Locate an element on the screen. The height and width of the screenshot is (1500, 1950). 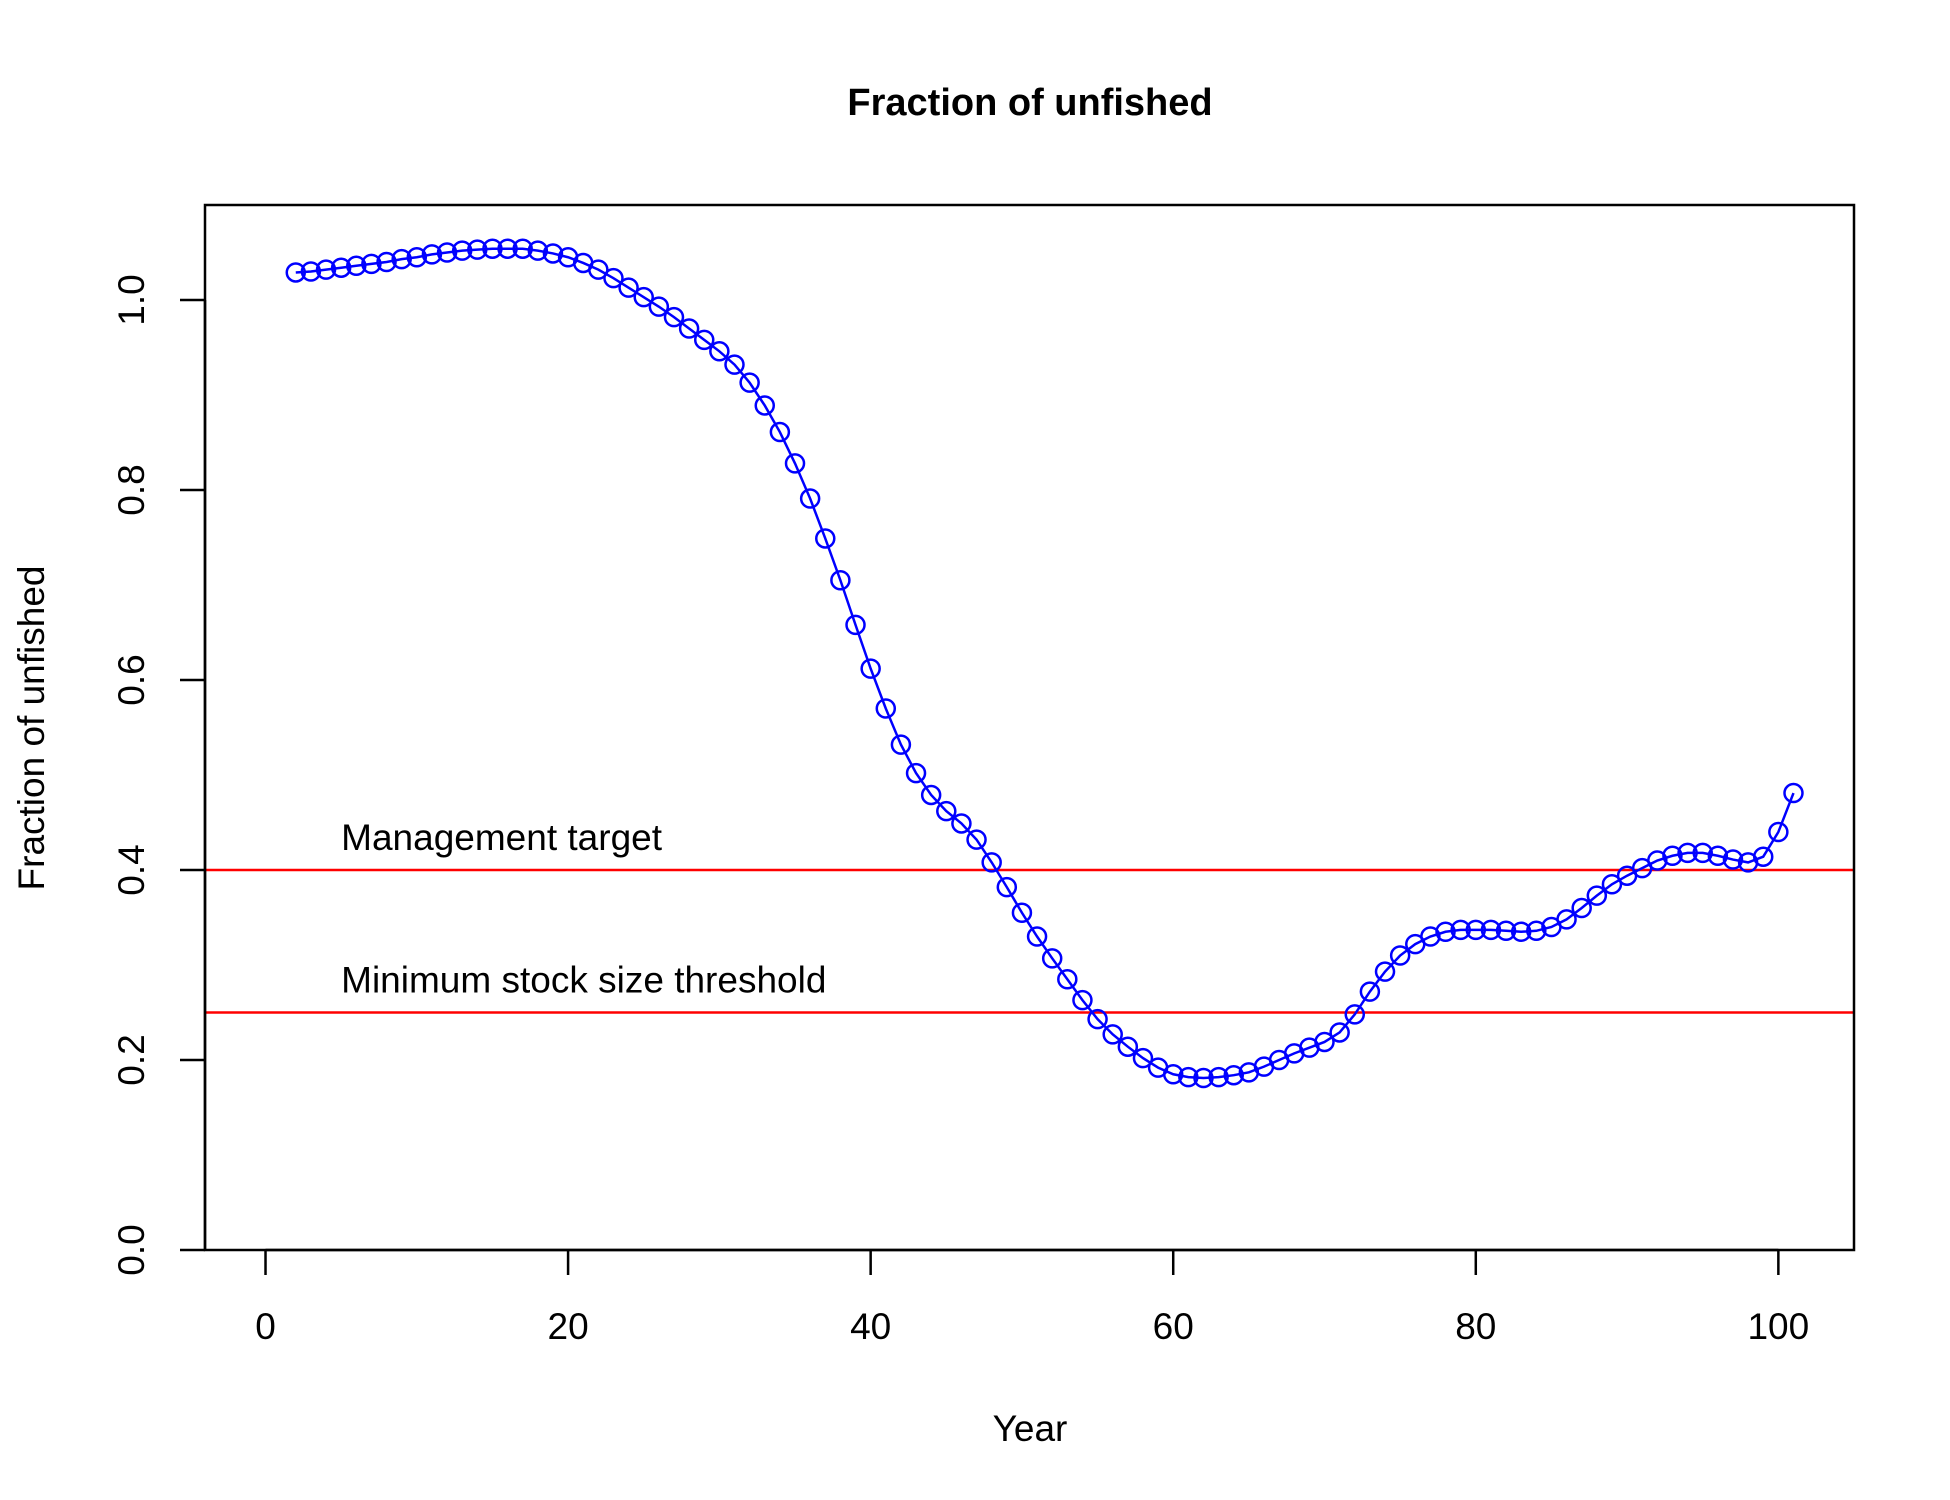
y-tick-label: 0.6 is located at coordinates (131, 679).